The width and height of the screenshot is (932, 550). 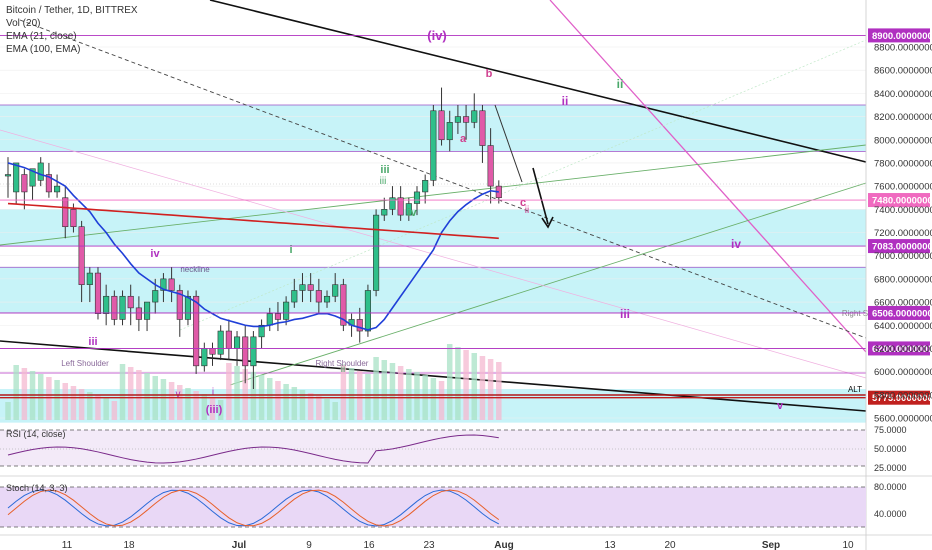 I want to click on y-tick-label: 7400.00000000, so click(x=903, y=210).